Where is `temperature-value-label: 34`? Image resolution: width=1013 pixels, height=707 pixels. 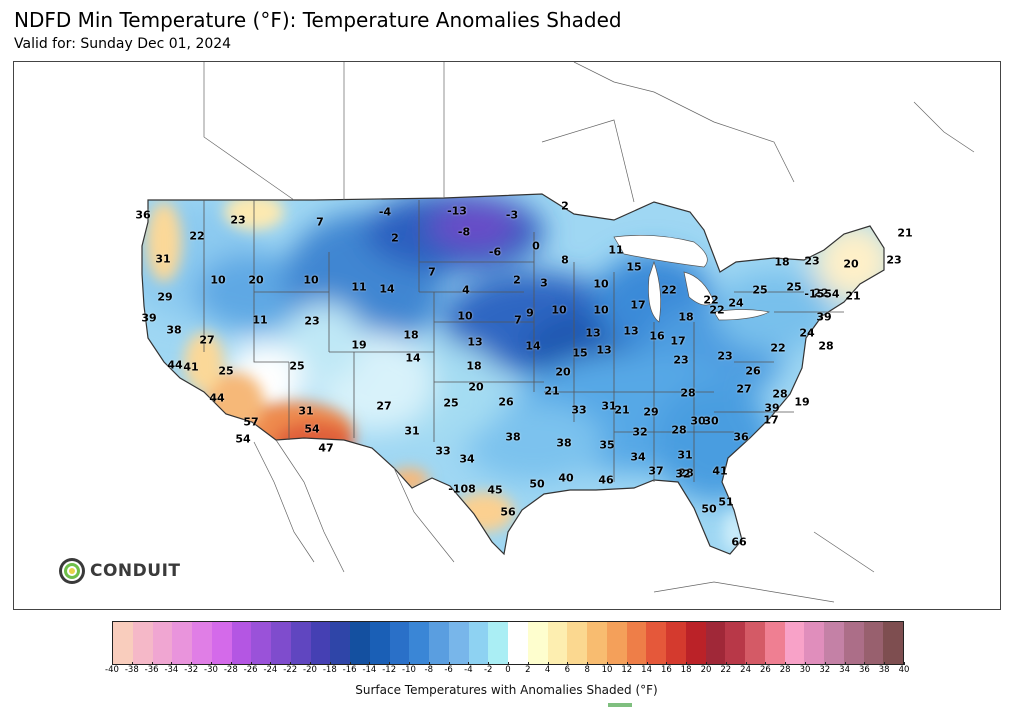
temperature-value-label: 34 is located at coordinates (638, 457).